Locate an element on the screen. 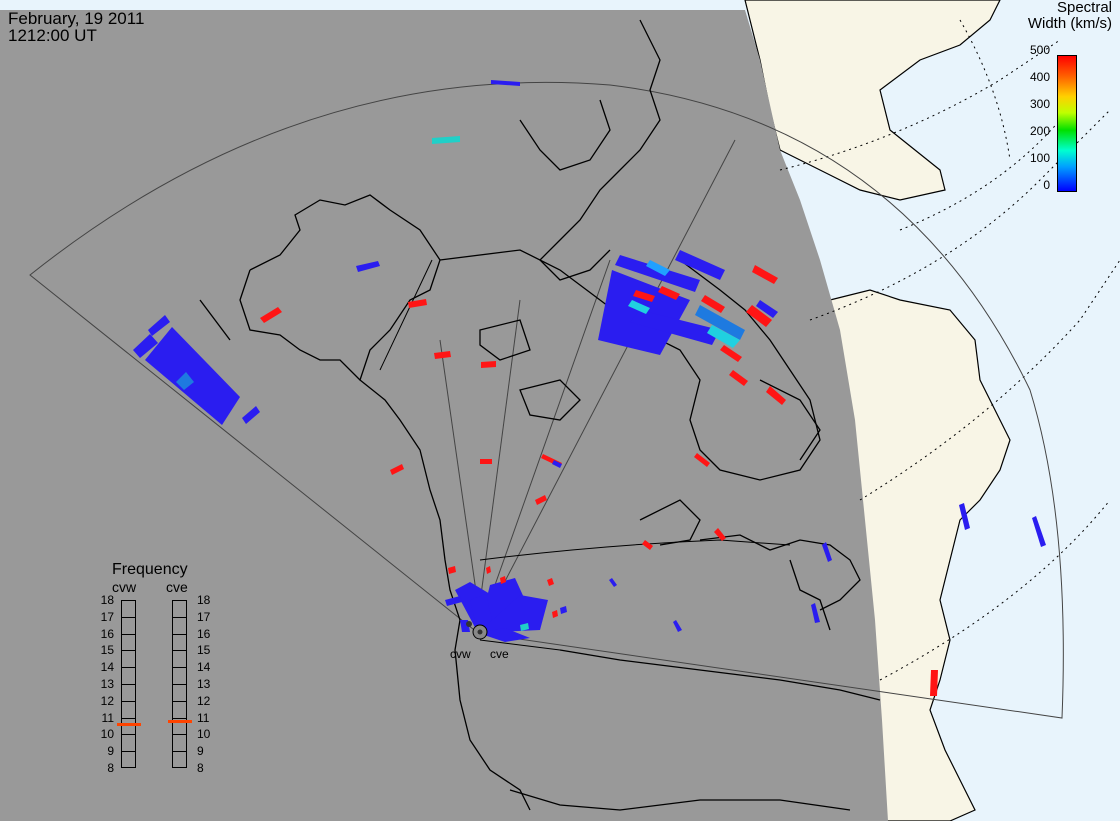 The width and height of the screenshot is (1120, 821). scatter-alaska is located at coordinates (196, 370).